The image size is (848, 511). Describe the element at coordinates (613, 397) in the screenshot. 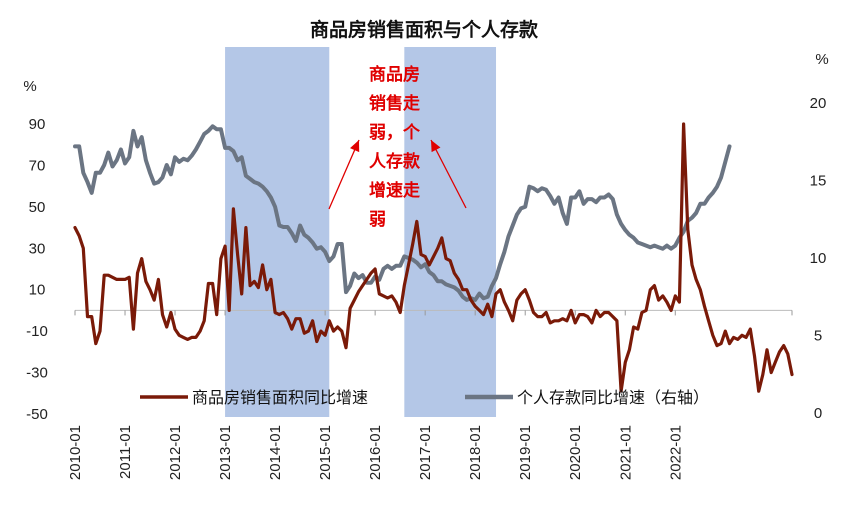

I see `legend-label: 个人存款同比增速（右轴）` at that location.